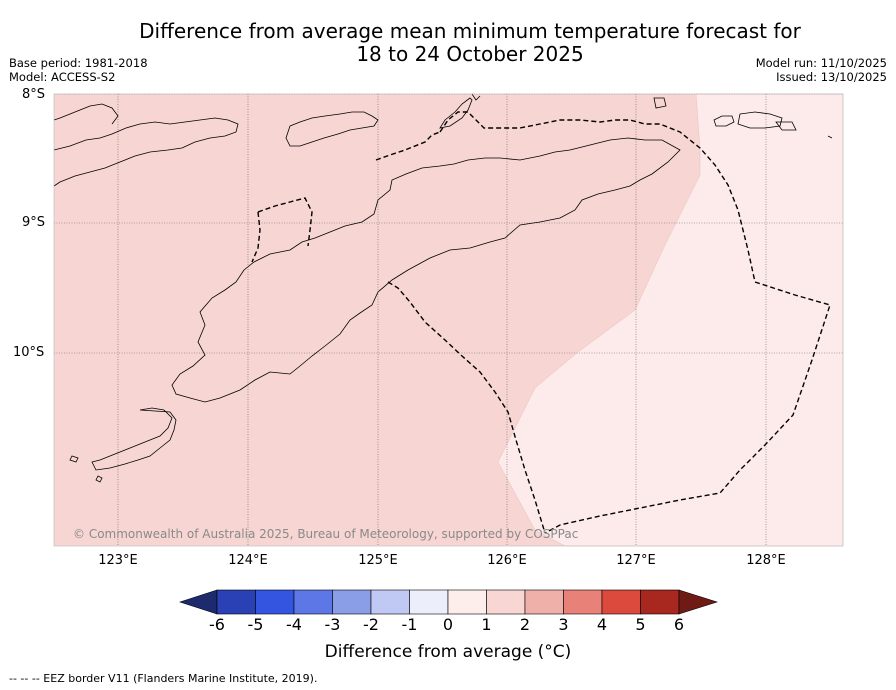 Image resolution: width=896 pixels, height=690 pixels. I want to click on rote-island, so click(134, 439).